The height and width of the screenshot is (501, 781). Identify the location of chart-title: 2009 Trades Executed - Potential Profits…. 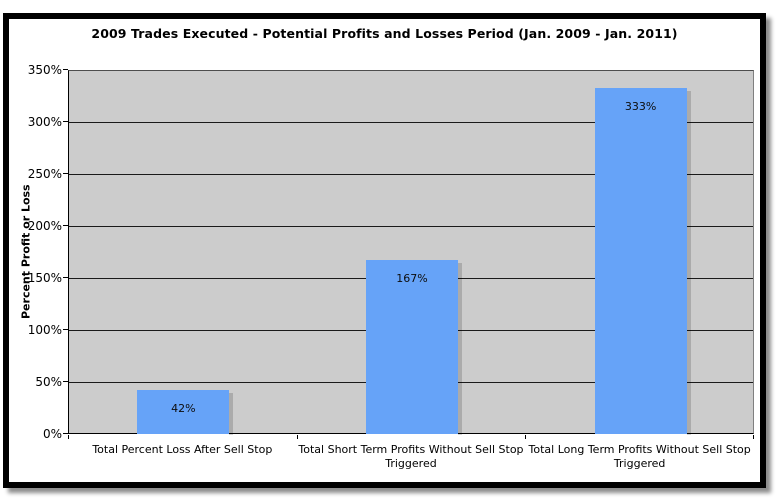
(384, 33).